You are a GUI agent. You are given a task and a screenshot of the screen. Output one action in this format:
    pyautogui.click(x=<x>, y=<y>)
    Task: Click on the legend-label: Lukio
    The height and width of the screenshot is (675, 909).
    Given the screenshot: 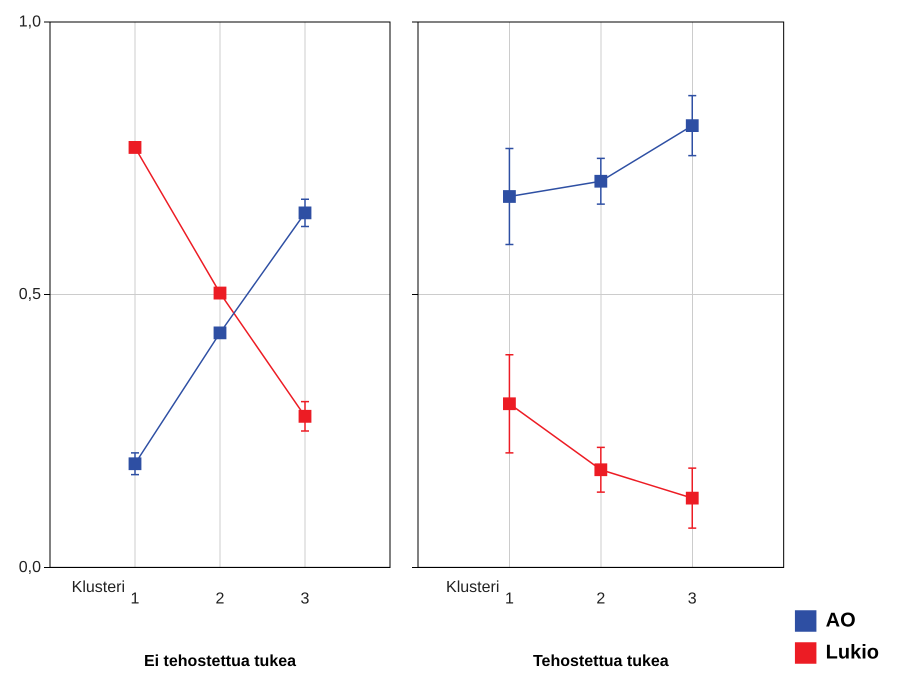 What is the action you would take?
    pyautogui.click(x=853, y=653)
    